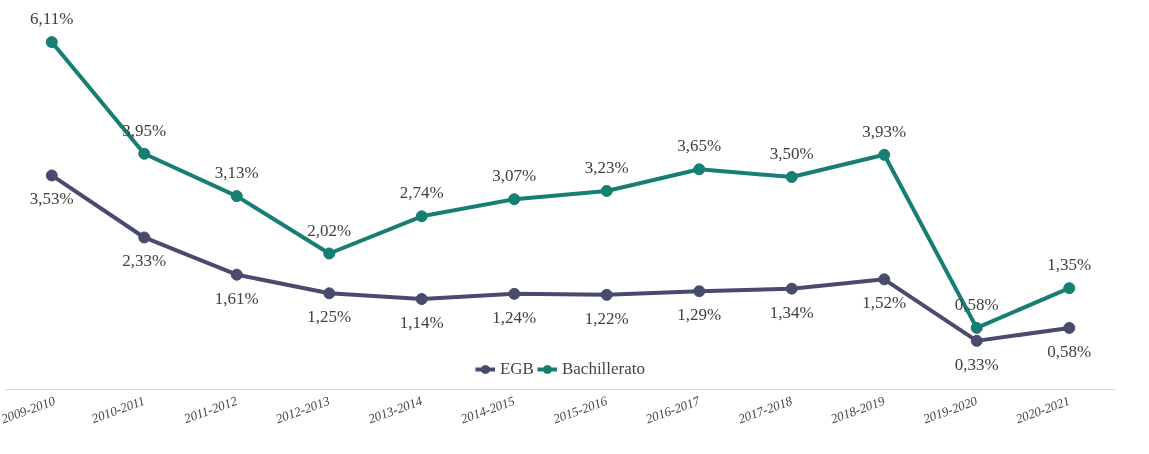 This screenshot has height=454, width=1149. What do you see at coordinates (144, 261) in the screenshot?
I see `data-label: 2,33%` at bounding box center [144, 261].